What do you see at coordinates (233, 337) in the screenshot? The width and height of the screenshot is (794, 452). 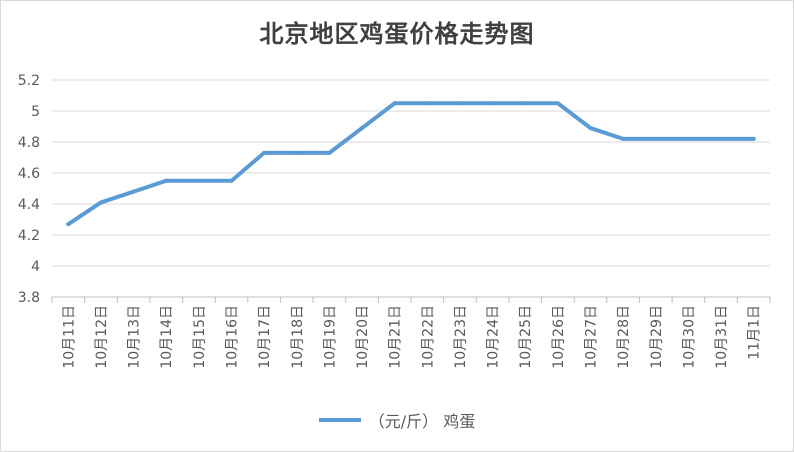 I see `x-tick-label: 10月16日` at bounding box center [233, 337].